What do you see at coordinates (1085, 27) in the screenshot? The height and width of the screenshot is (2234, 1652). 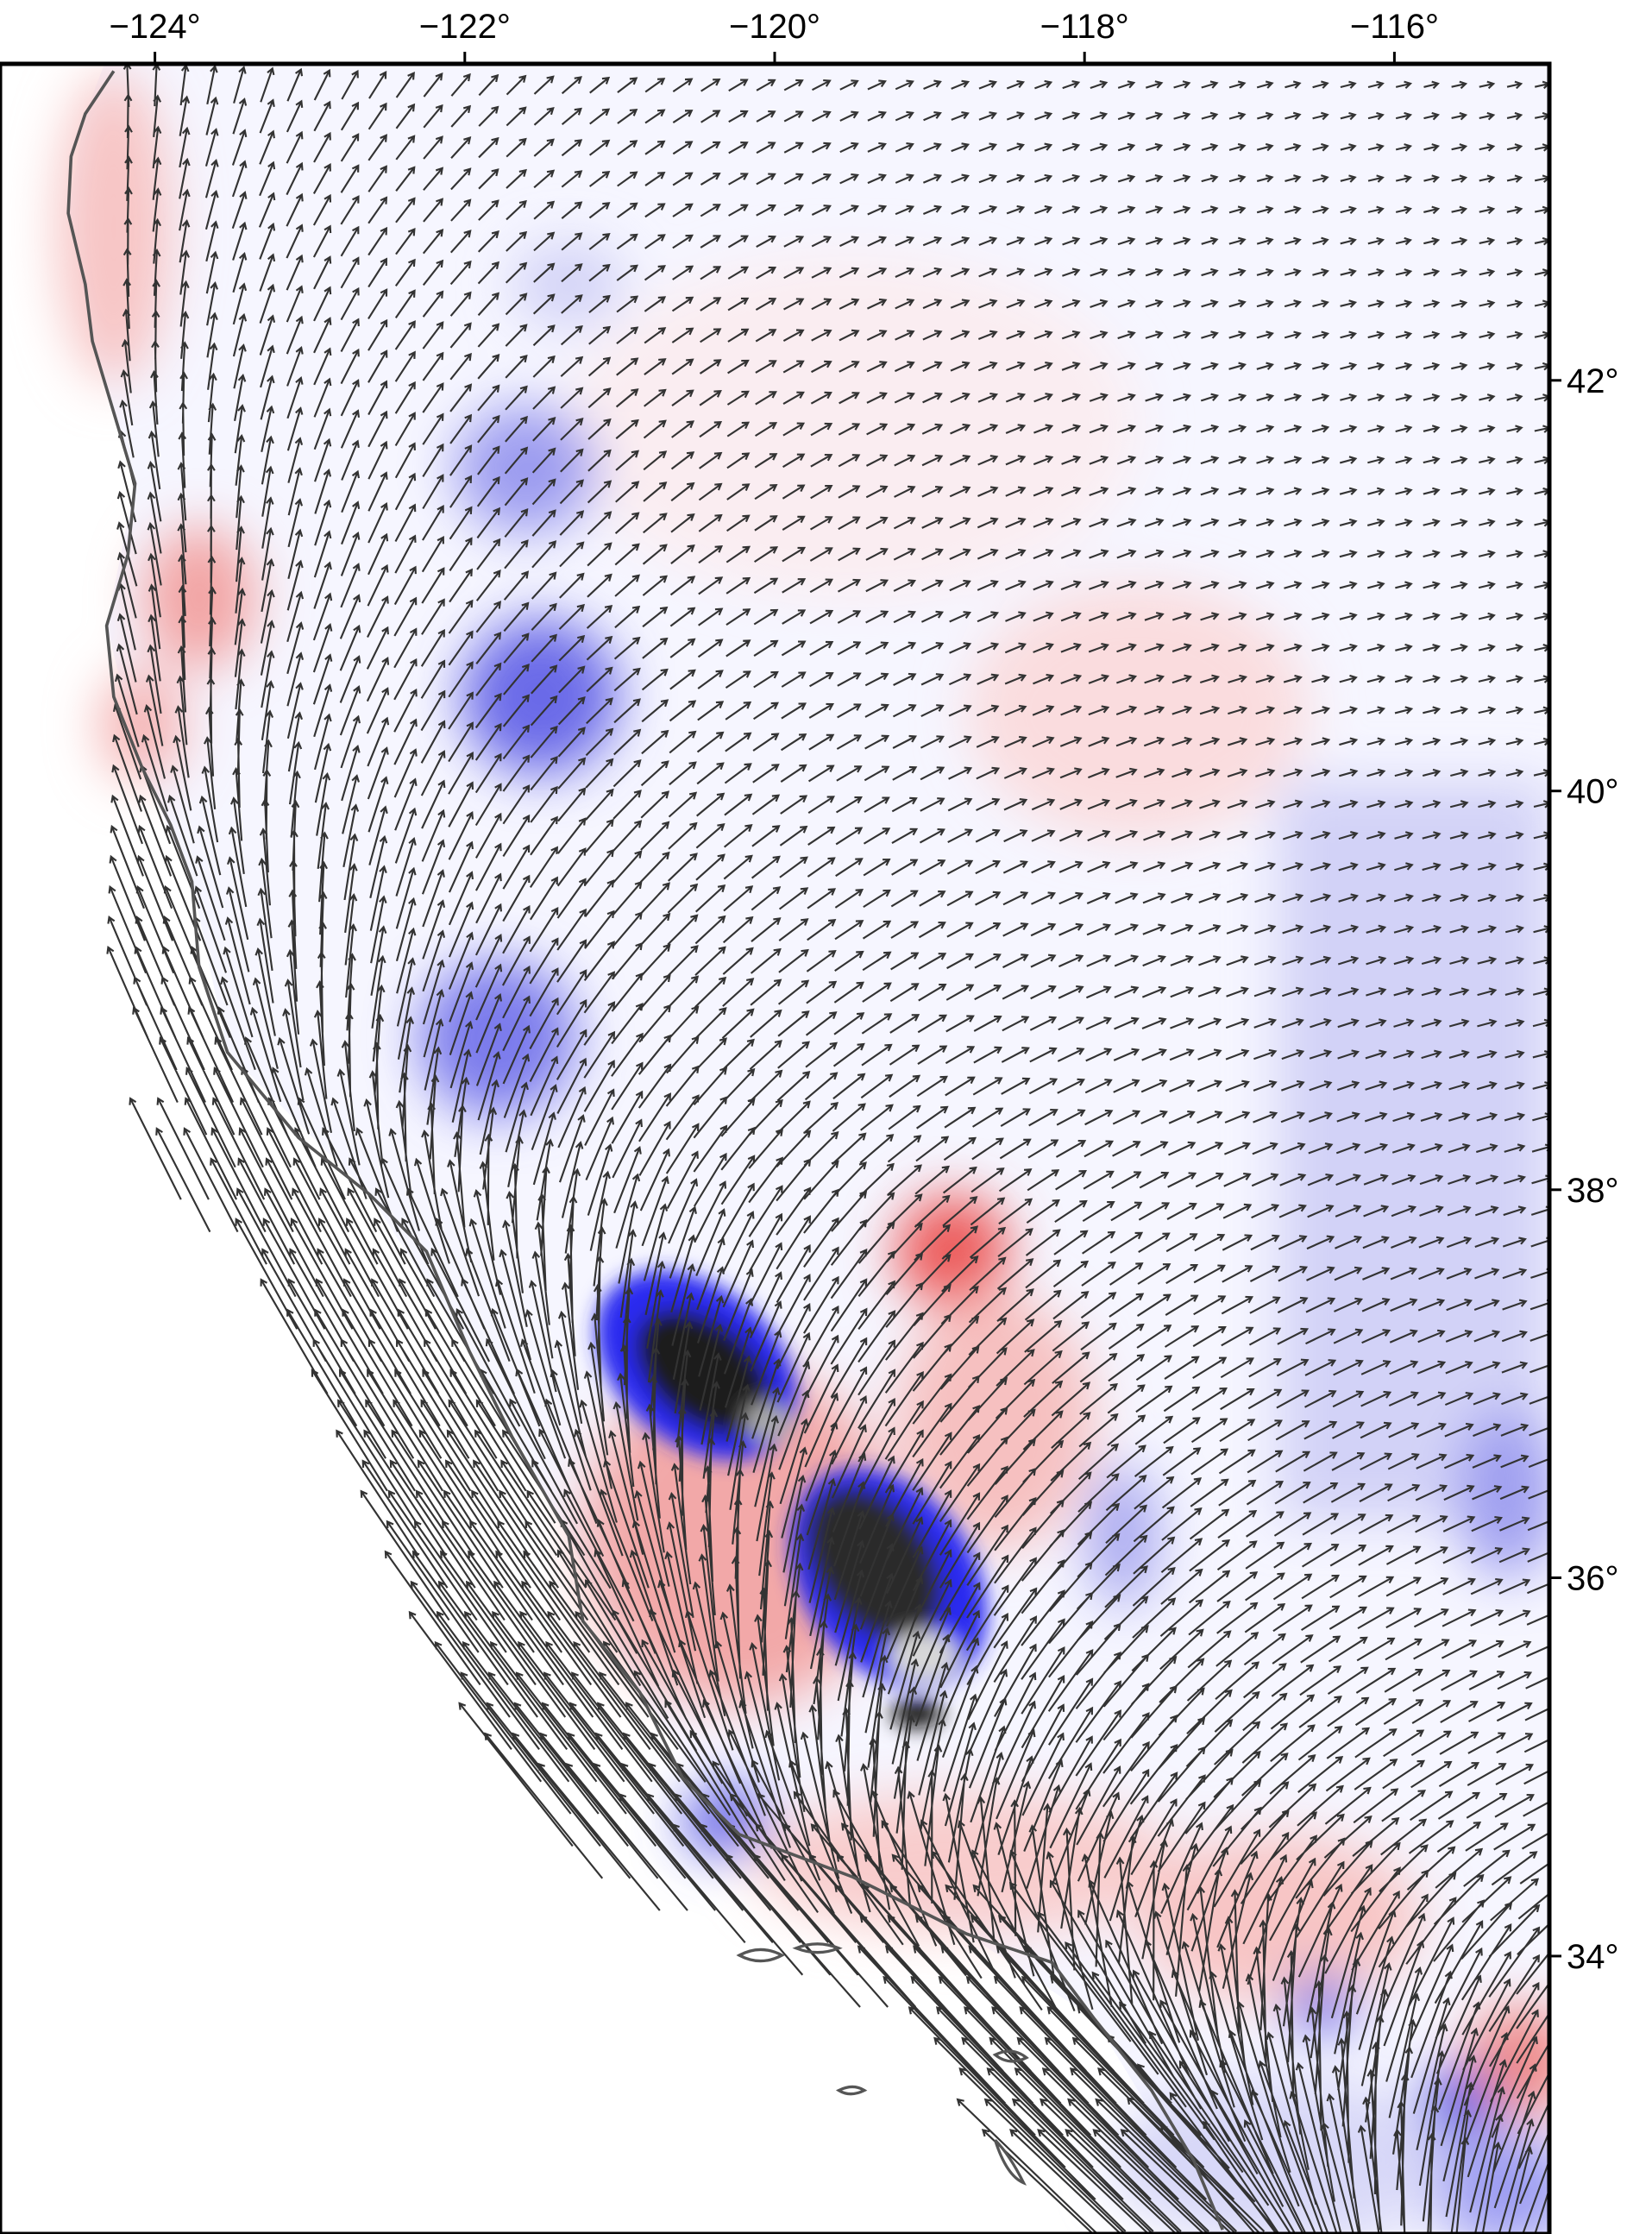 I see `x-tick-label: −118°` at bounding box center [1085, 27].